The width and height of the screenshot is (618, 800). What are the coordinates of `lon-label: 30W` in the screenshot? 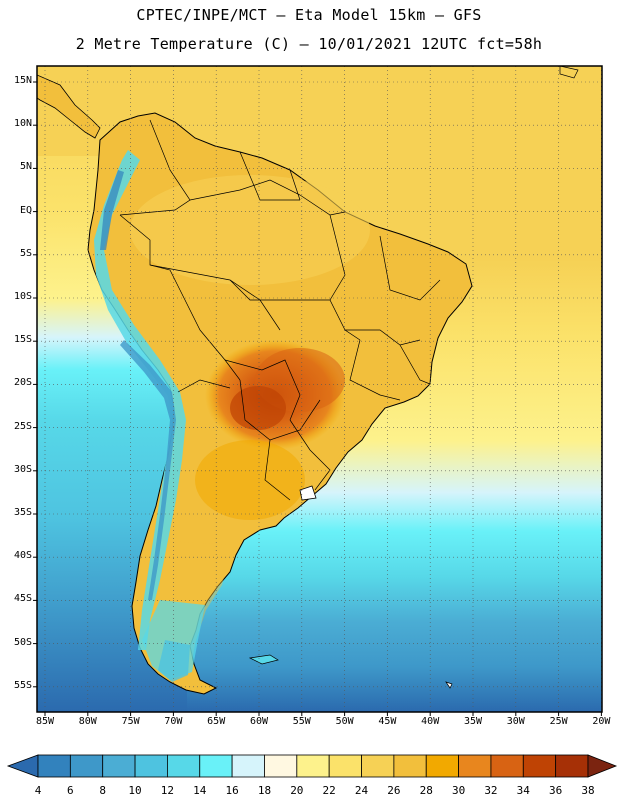 It's located at (515, 721).